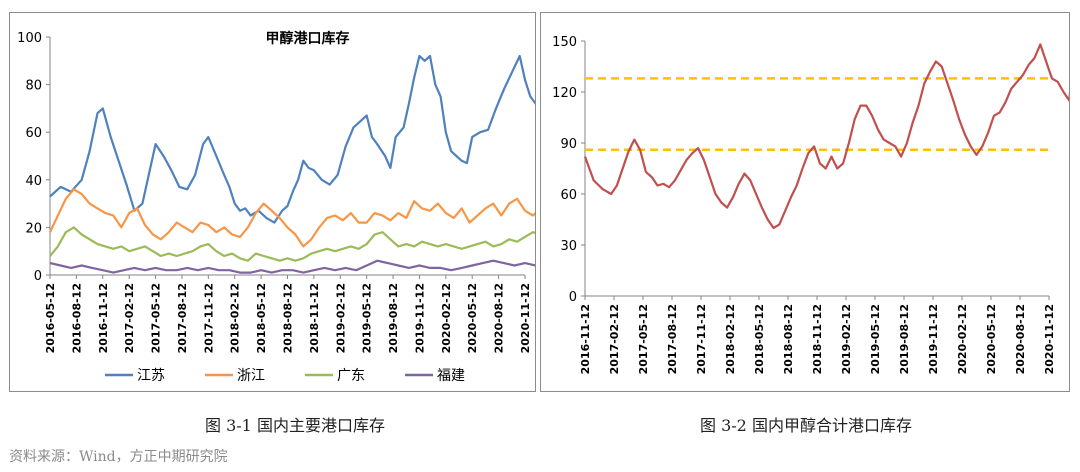  Describe the element at coordinates (568, 246) in the screenshot. I see `y-tick-label: 30` at that location.